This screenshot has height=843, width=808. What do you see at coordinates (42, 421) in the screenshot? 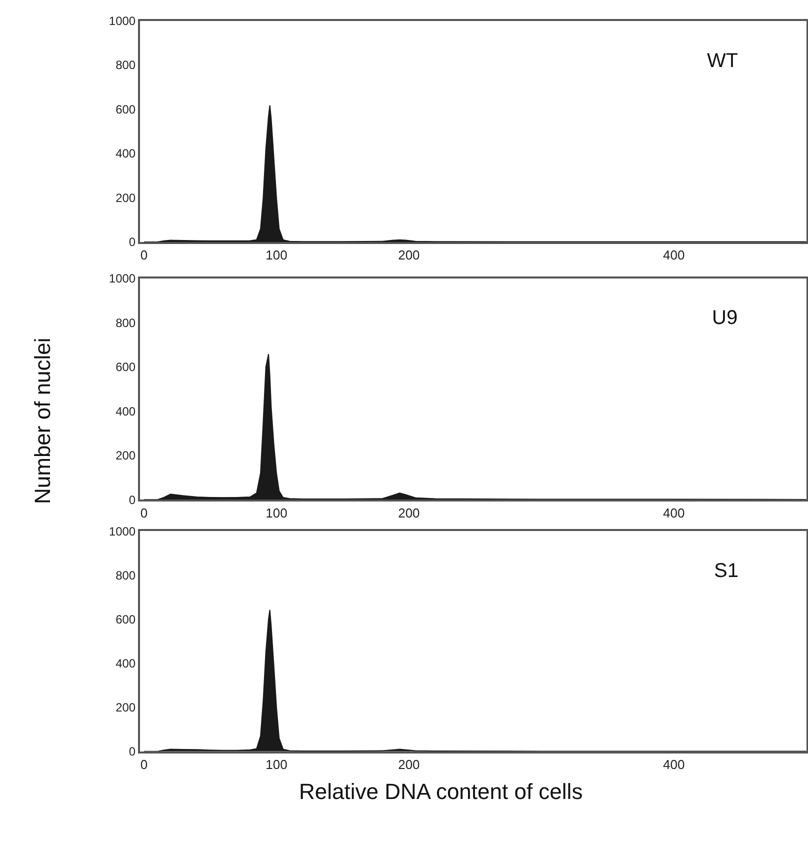
I see `y-axis-title: Number of nuclei` at bounding box center [42, 421].